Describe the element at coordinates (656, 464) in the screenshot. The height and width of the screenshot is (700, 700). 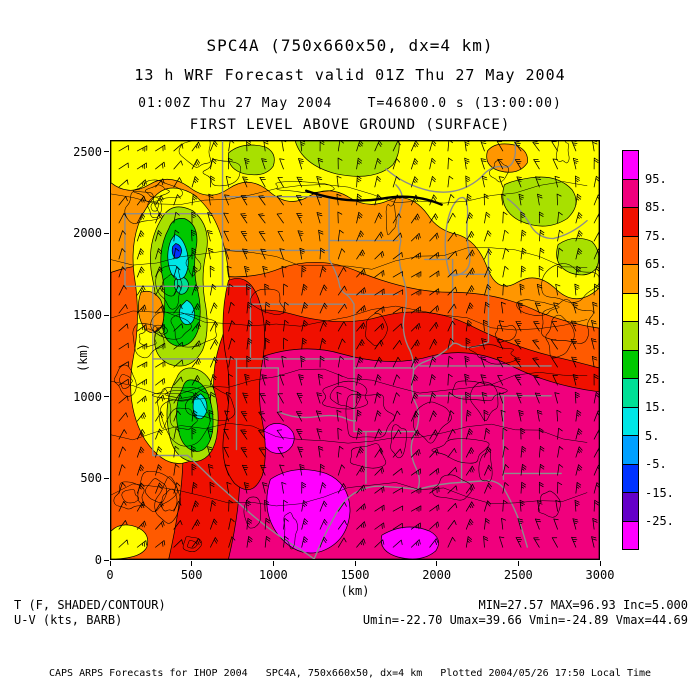
I see `colorbar-tick-label: -5.` at that location.